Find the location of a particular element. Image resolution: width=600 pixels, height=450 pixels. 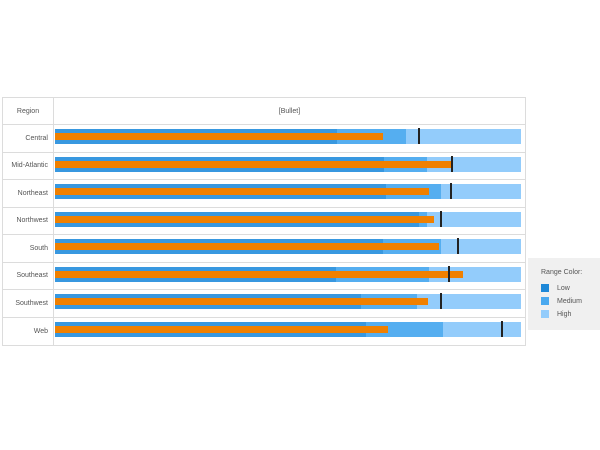

legend-title: Range Color: is located at coordinates (562, 272).